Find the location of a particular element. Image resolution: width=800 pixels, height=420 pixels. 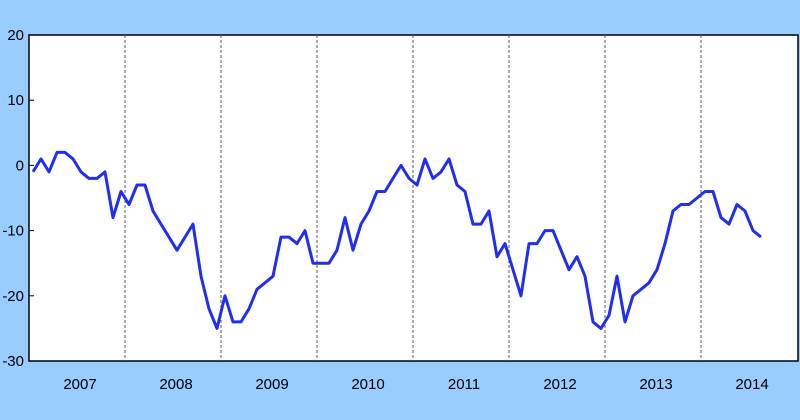

x-tick-label: 2007 is located at coordinates (79, 384).